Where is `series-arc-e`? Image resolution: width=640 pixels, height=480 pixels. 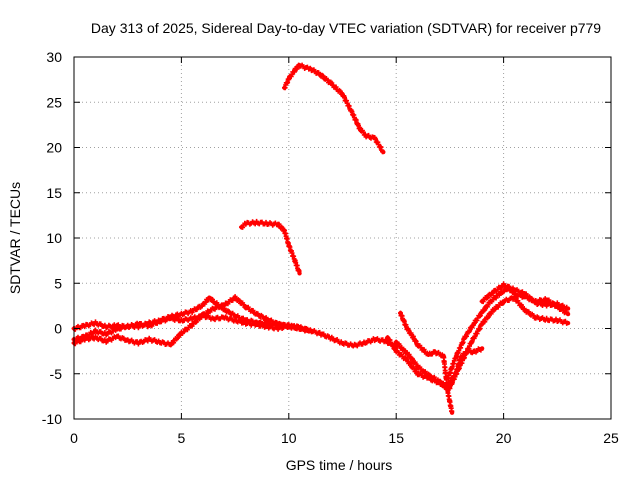 series-arc-e is located at coordinates (334, 108).